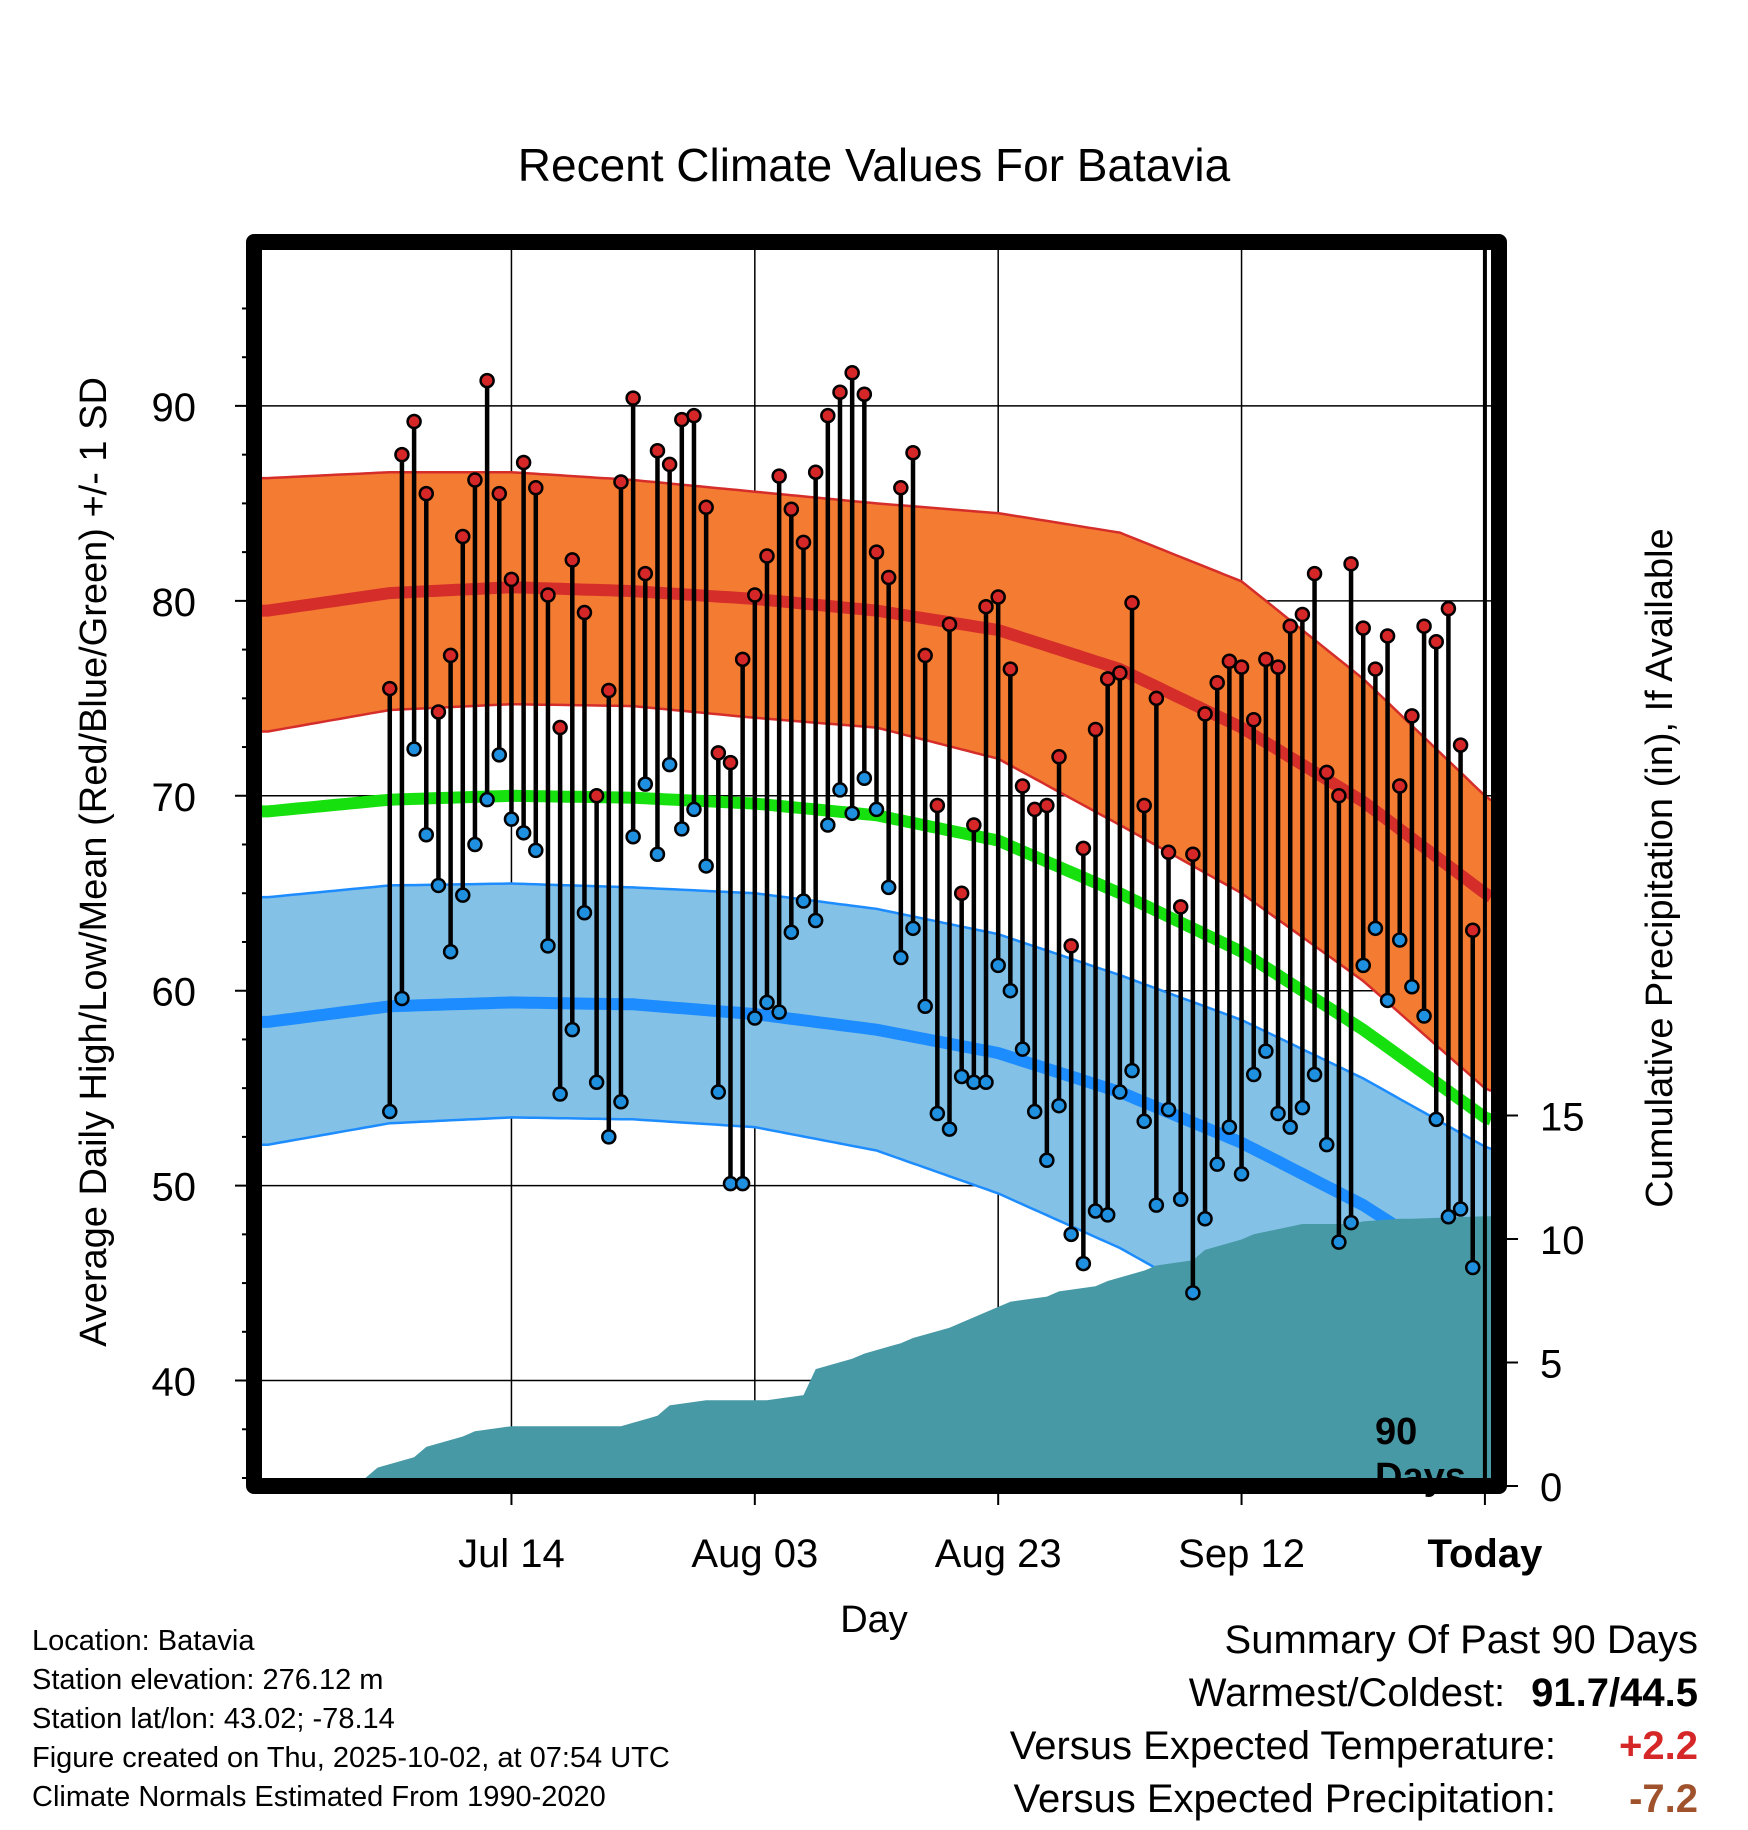 The image size is (1748, 1830). What do you see at coordinates (1282, 1746) in the screenshot?
I see `temp-anomaly-label: Versus Expected Temperature:` at bounding box center [1282, 1746].